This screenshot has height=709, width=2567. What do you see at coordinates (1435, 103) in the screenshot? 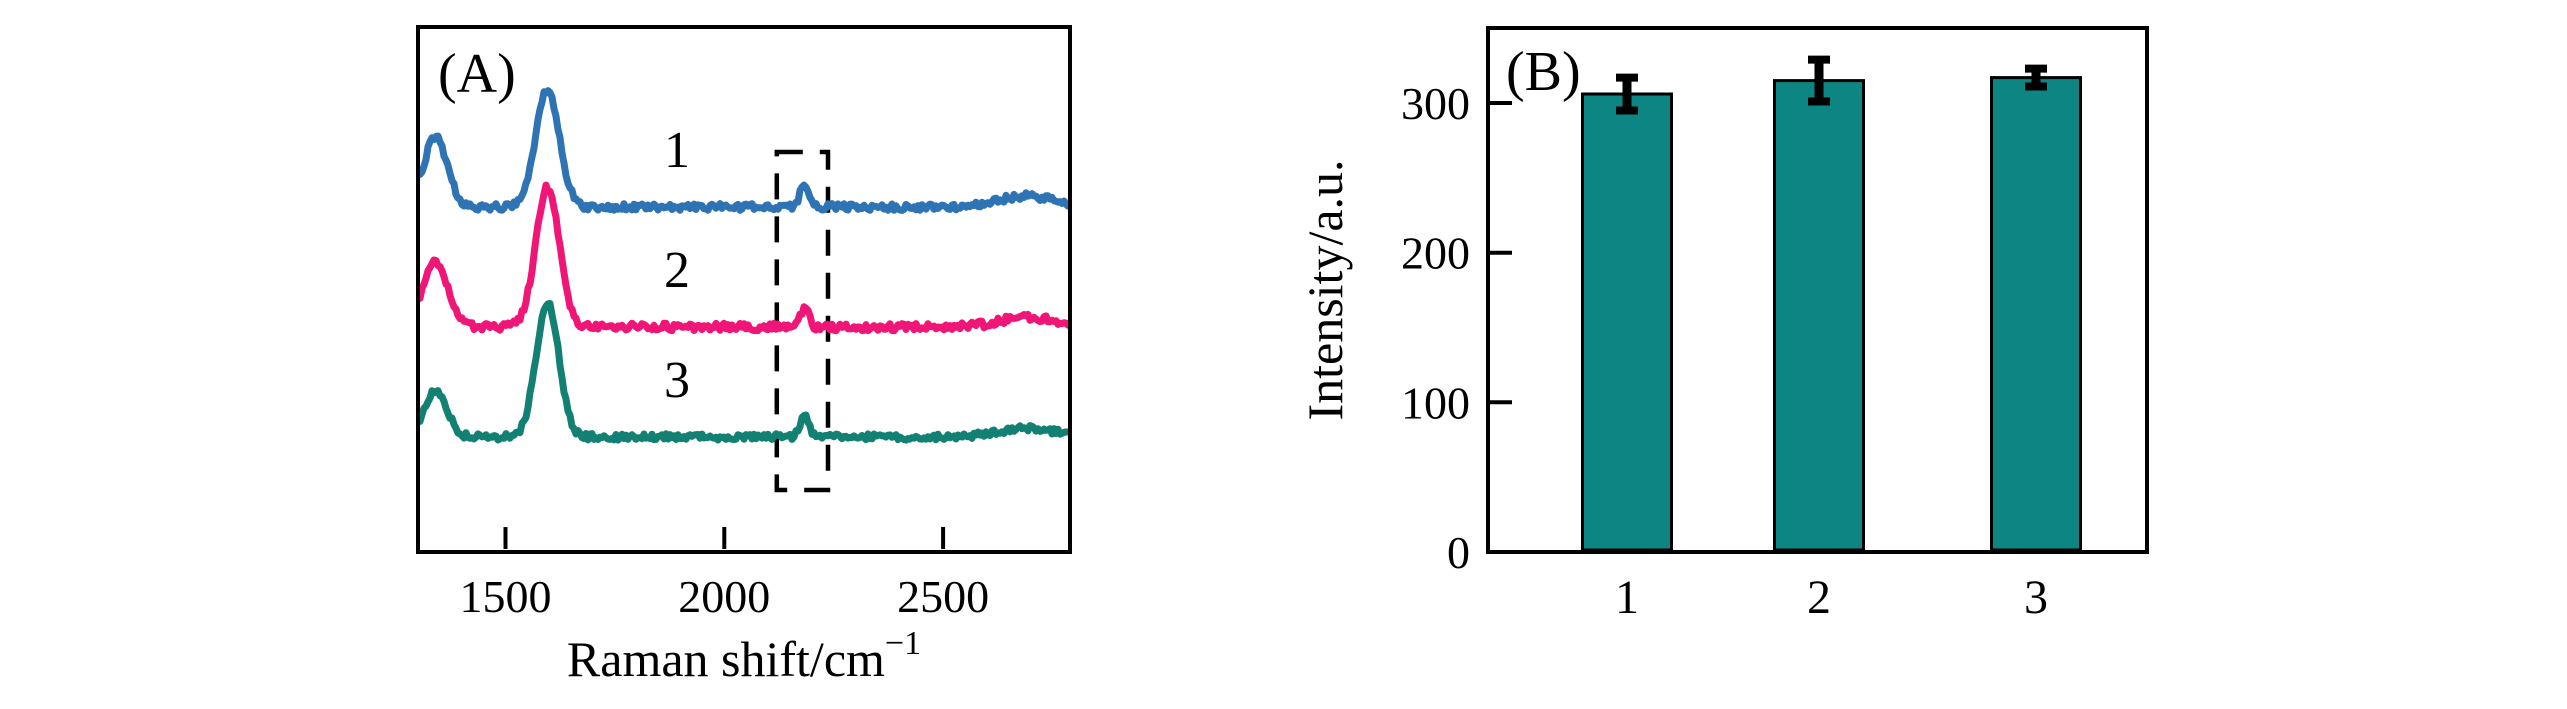
I see `y-tick-label: 300` at bounding box center [1435, 103].